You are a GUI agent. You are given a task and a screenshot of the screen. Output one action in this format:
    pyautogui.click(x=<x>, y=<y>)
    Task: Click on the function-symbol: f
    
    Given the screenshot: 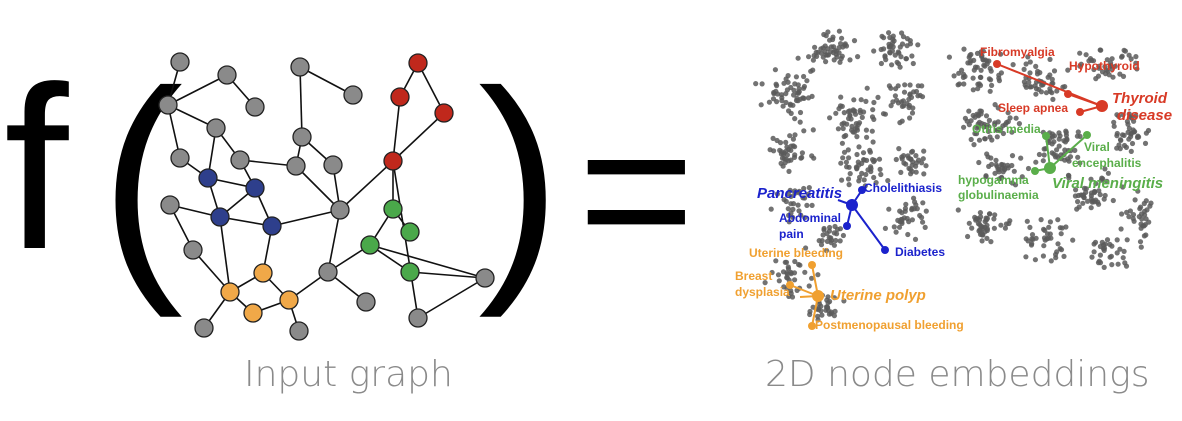 What is the action you would take?
    pyautogui.click(x=36, y=168)
    